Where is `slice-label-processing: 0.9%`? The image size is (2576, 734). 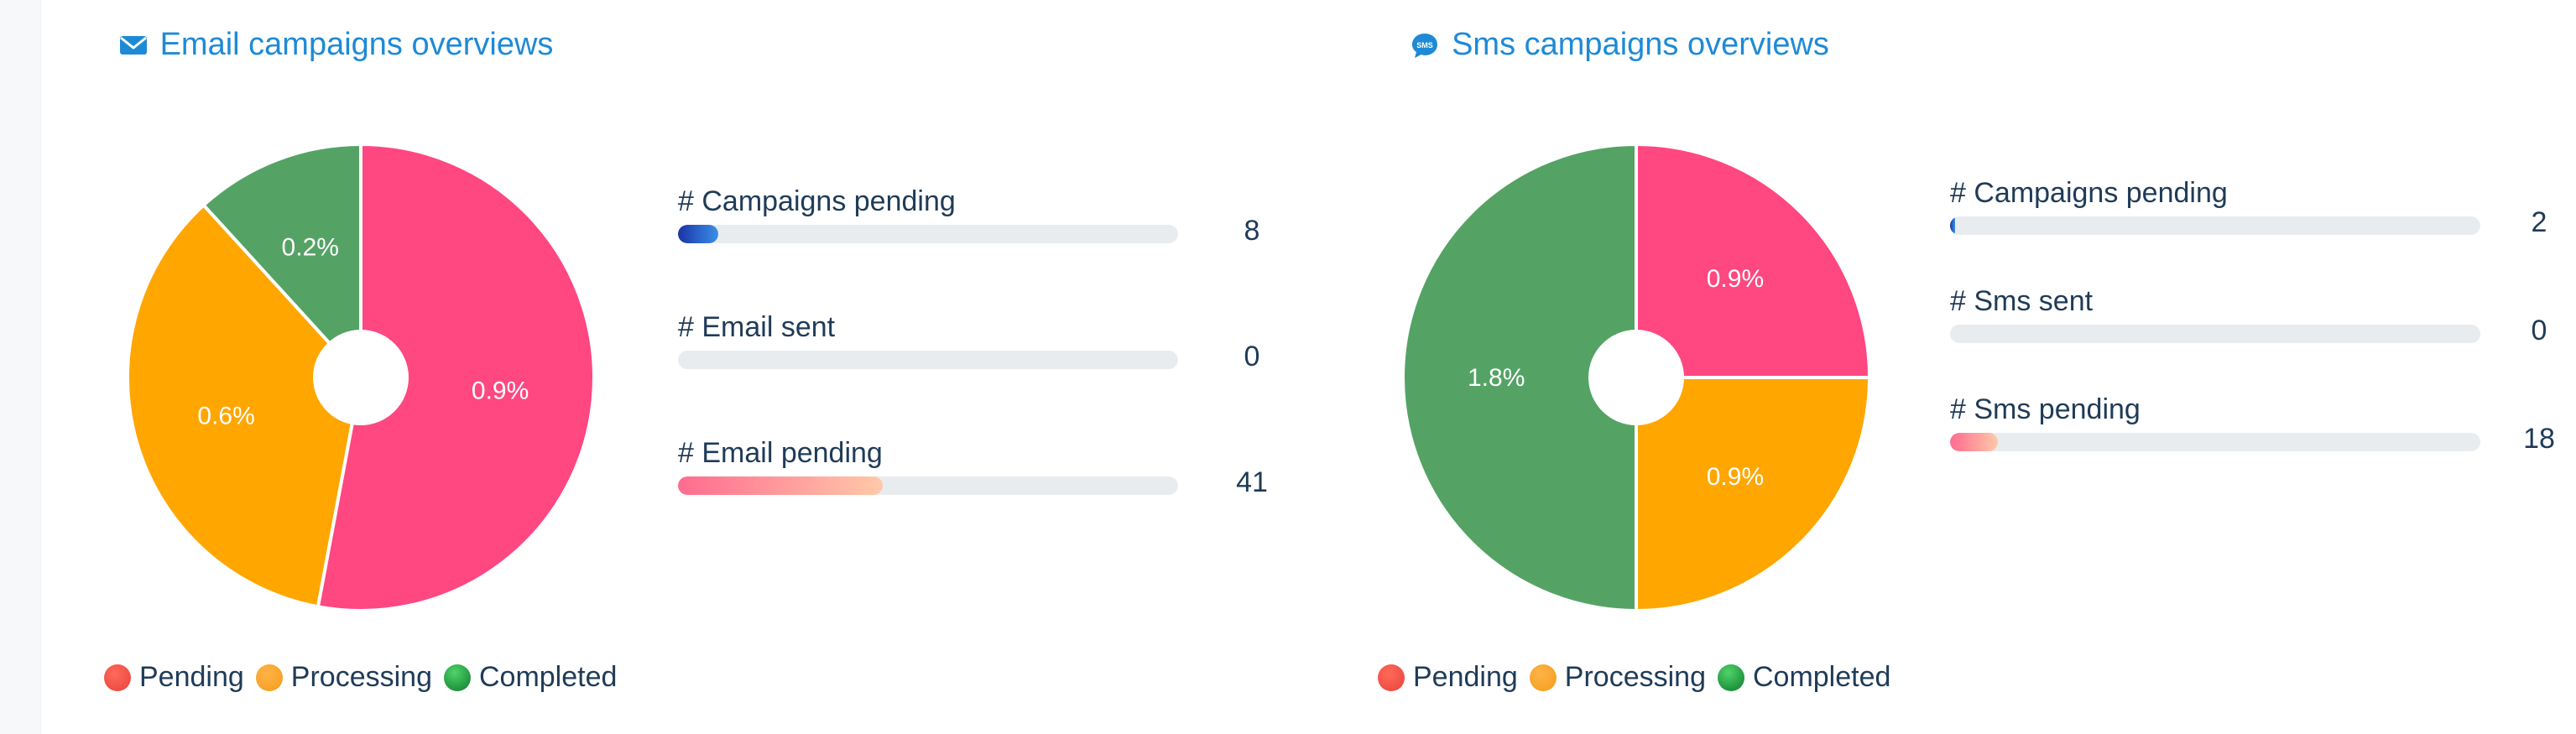 slice-label-processing: 0.9% is located at coordinates (1735, 477).